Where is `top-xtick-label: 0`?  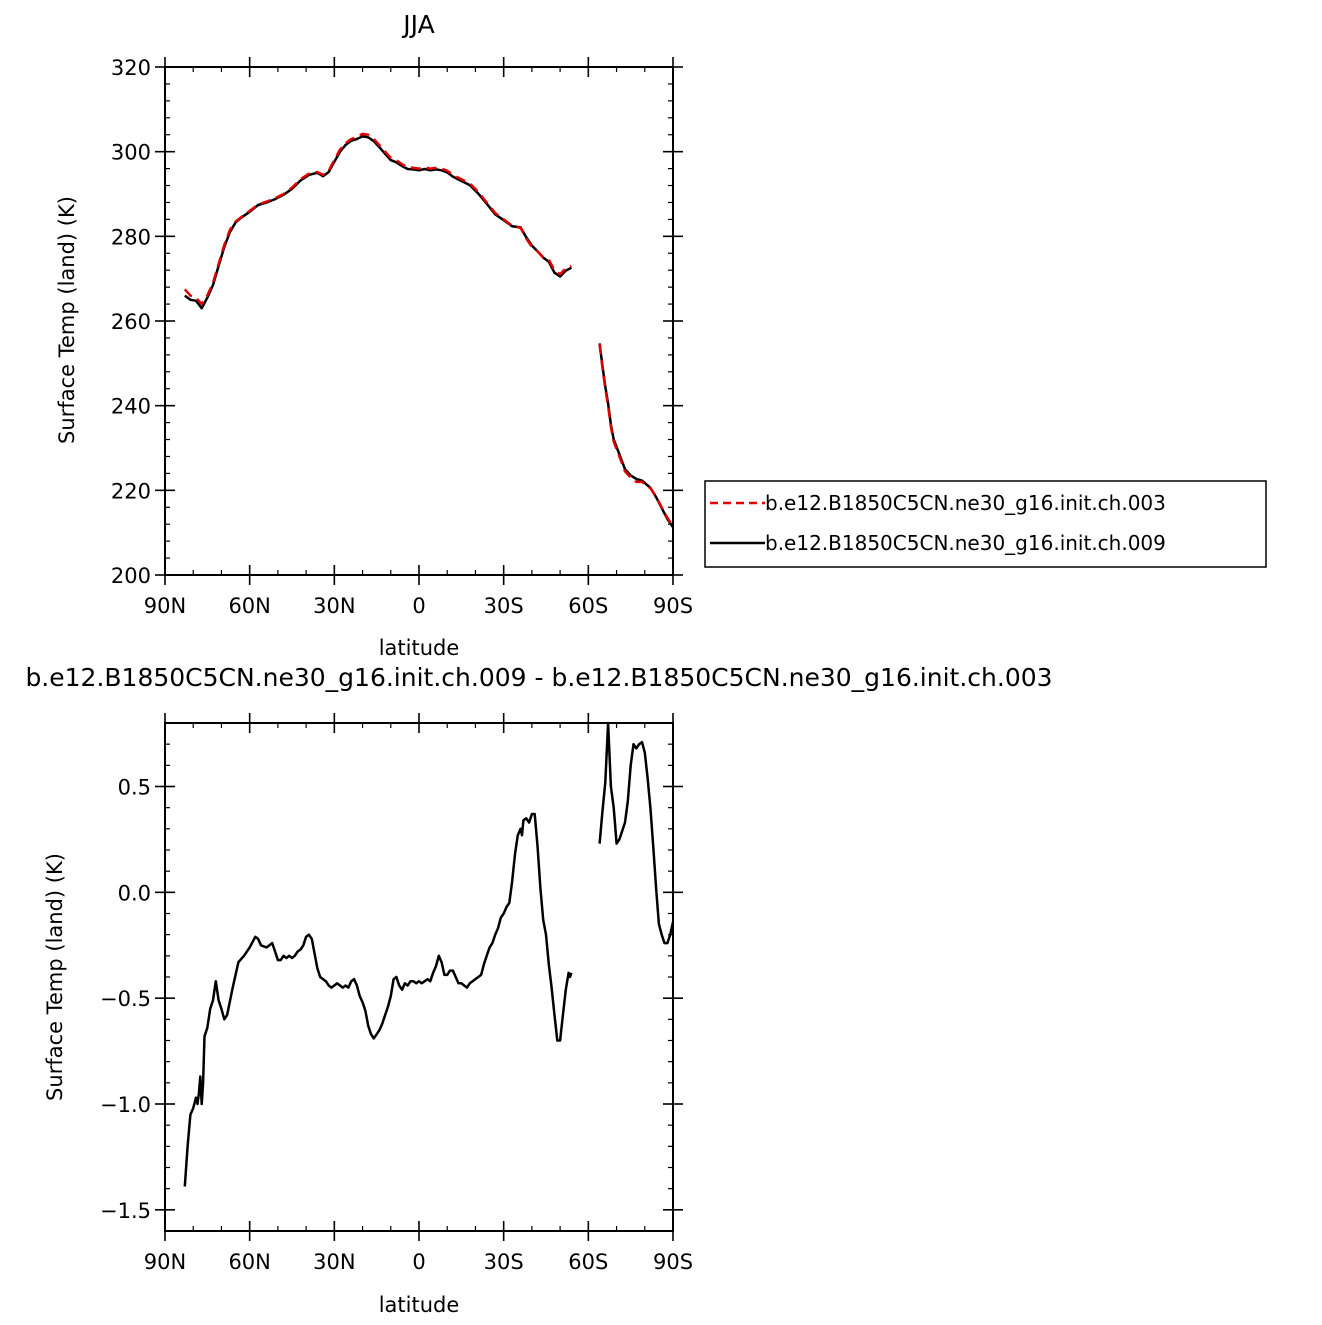
top-xtick-label: 0 is located at coordinates (418, 606).